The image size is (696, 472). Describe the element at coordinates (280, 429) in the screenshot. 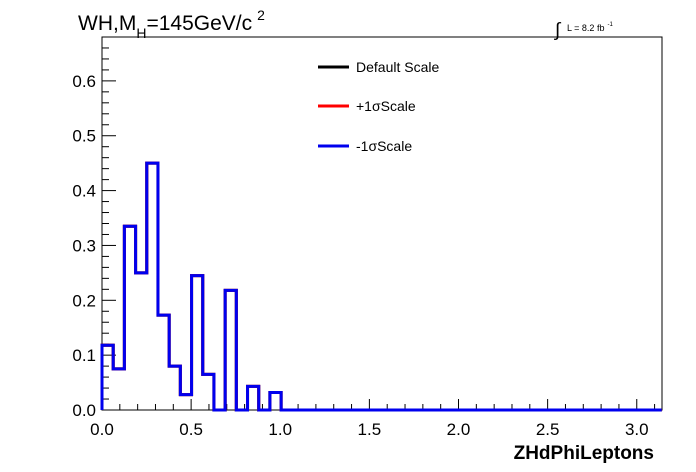

I see `x-tick-label: 1.0` at that location.